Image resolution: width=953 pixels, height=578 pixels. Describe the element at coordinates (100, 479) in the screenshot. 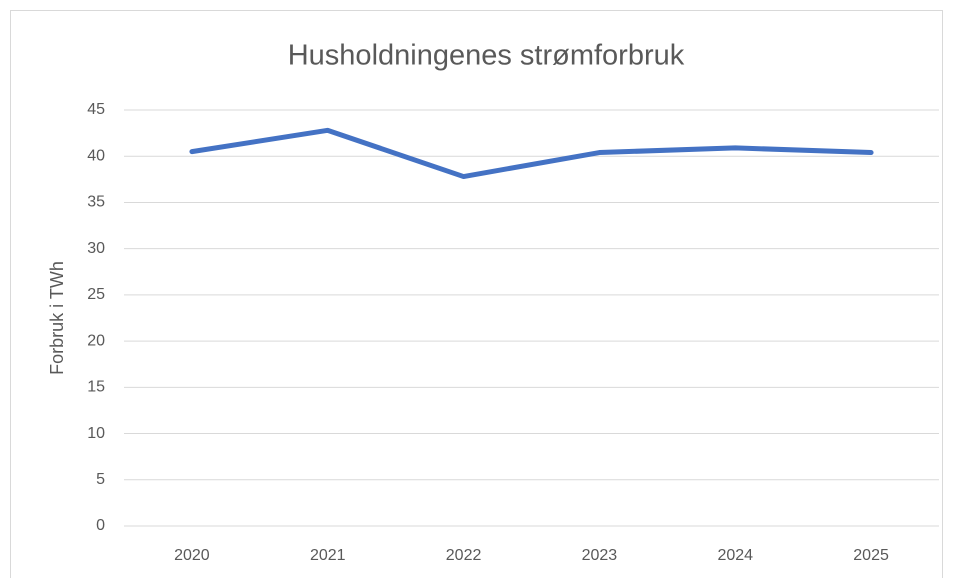

I see `y-tick-label: 5` at that location.